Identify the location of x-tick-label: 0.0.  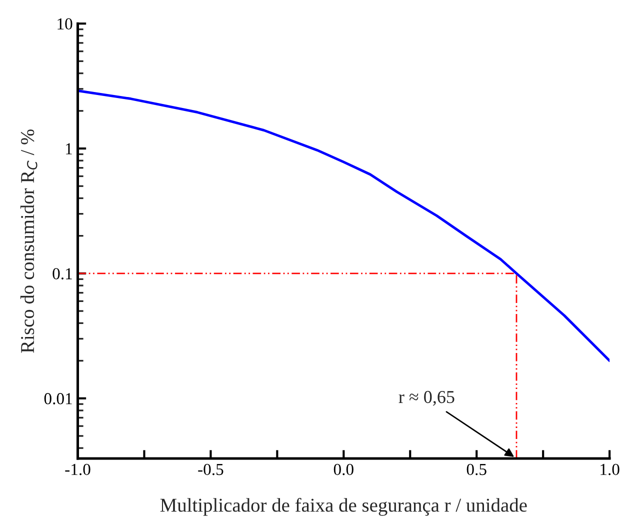
(344, 470).